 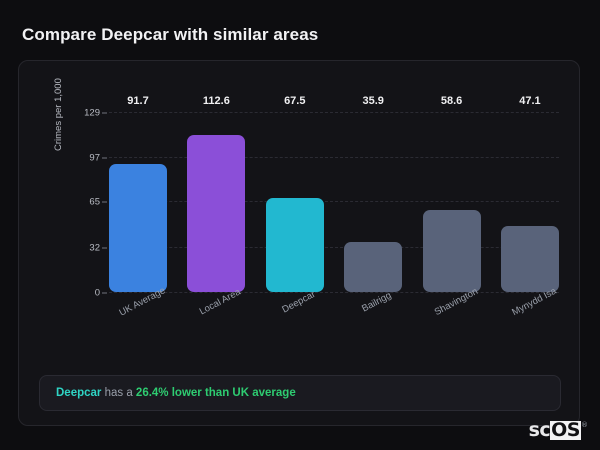 I want to click on bar-value-label: 35.9, so click(x=373, y=101).